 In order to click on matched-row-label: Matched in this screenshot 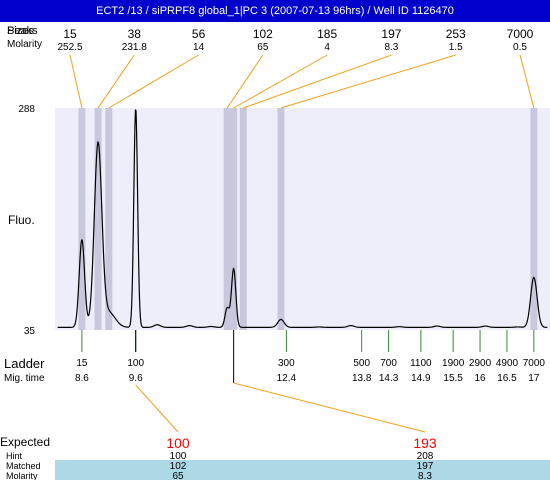, I will do `click(23, 466)`.